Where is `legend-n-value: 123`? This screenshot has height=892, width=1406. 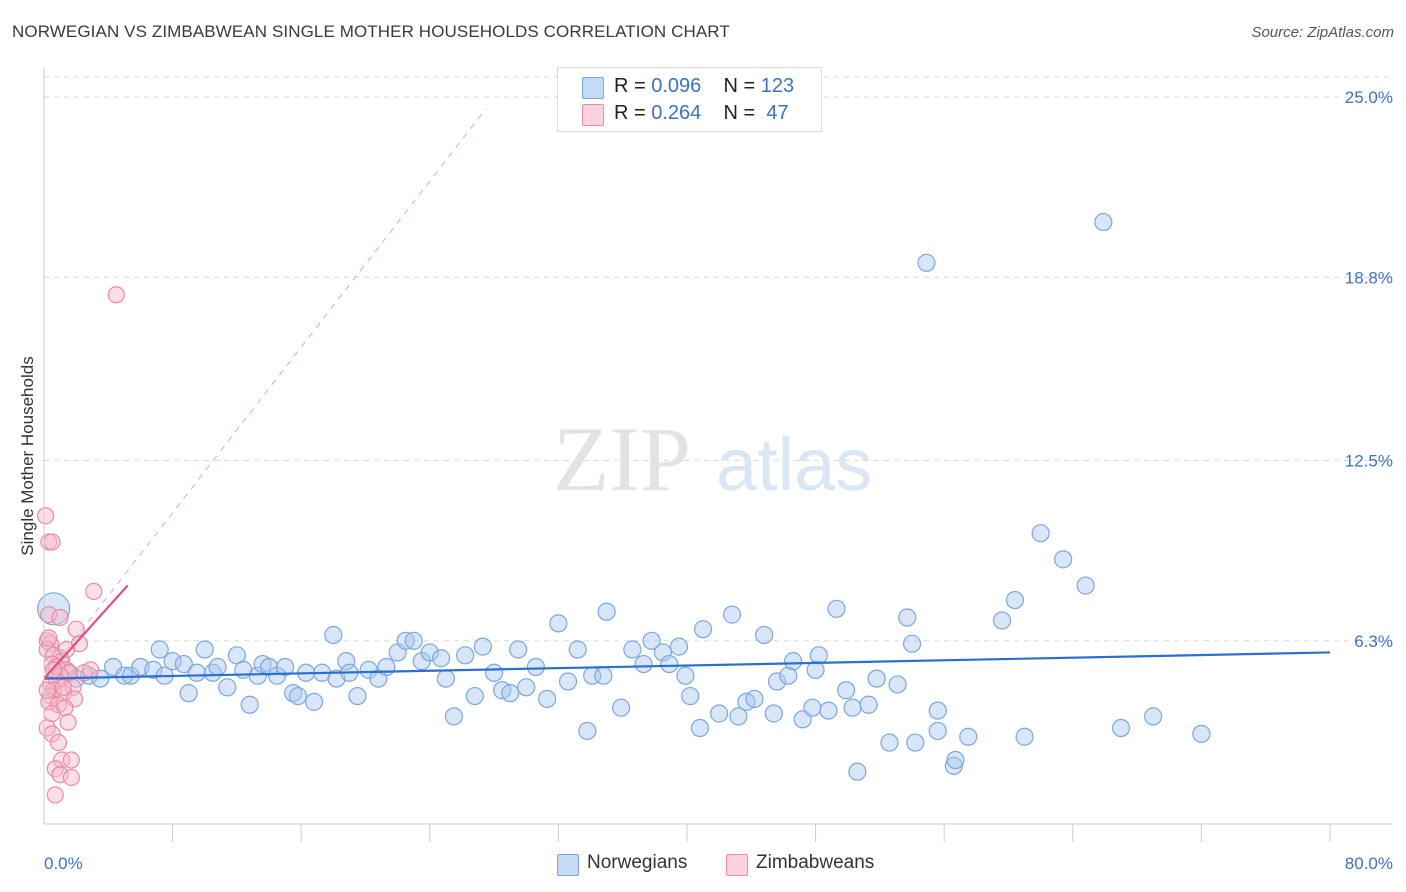 legend-n-value: 123 is located at coordinates (777, 86).